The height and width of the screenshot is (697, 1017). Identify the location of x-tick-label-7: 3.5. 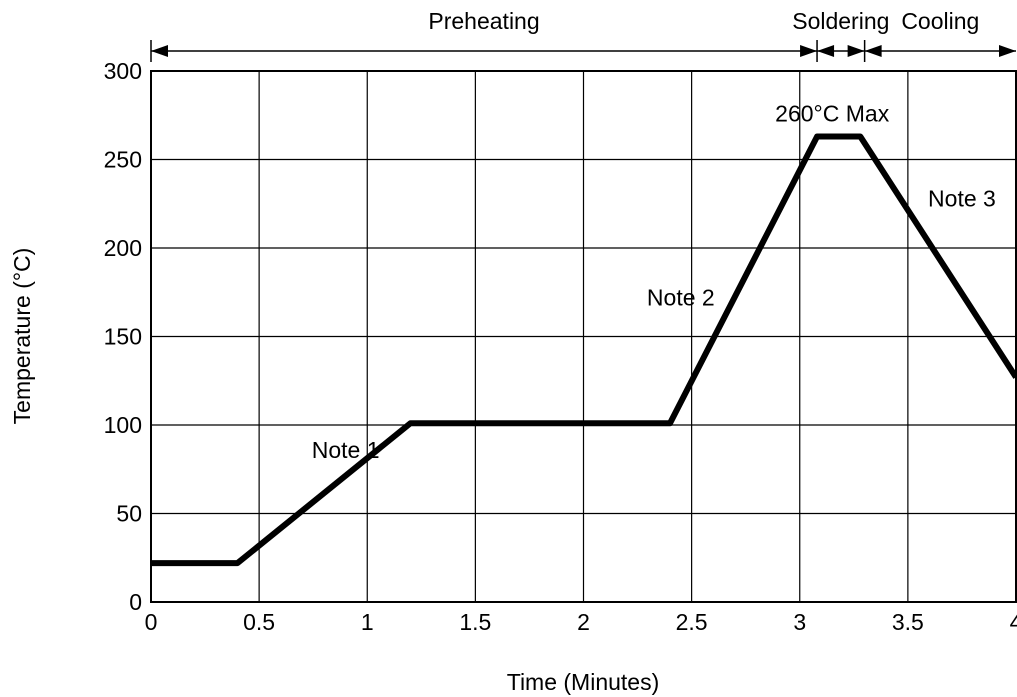
(908, 622).